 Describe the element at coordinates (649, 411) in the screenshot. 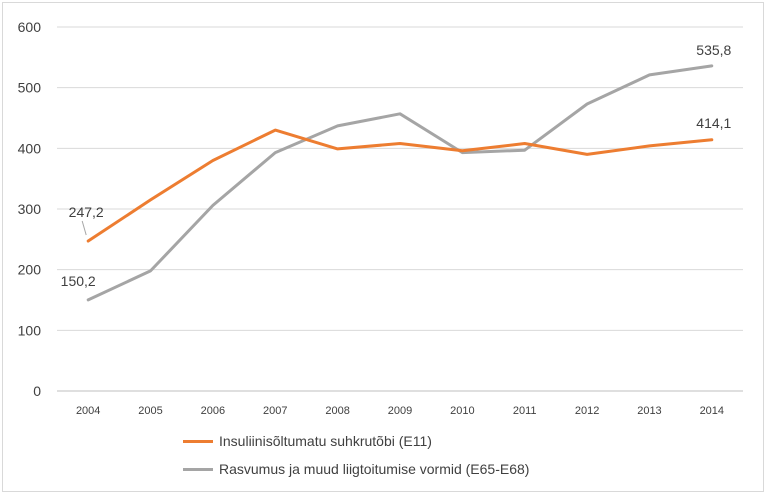

I see `x-tick-label: 2013` at that location.